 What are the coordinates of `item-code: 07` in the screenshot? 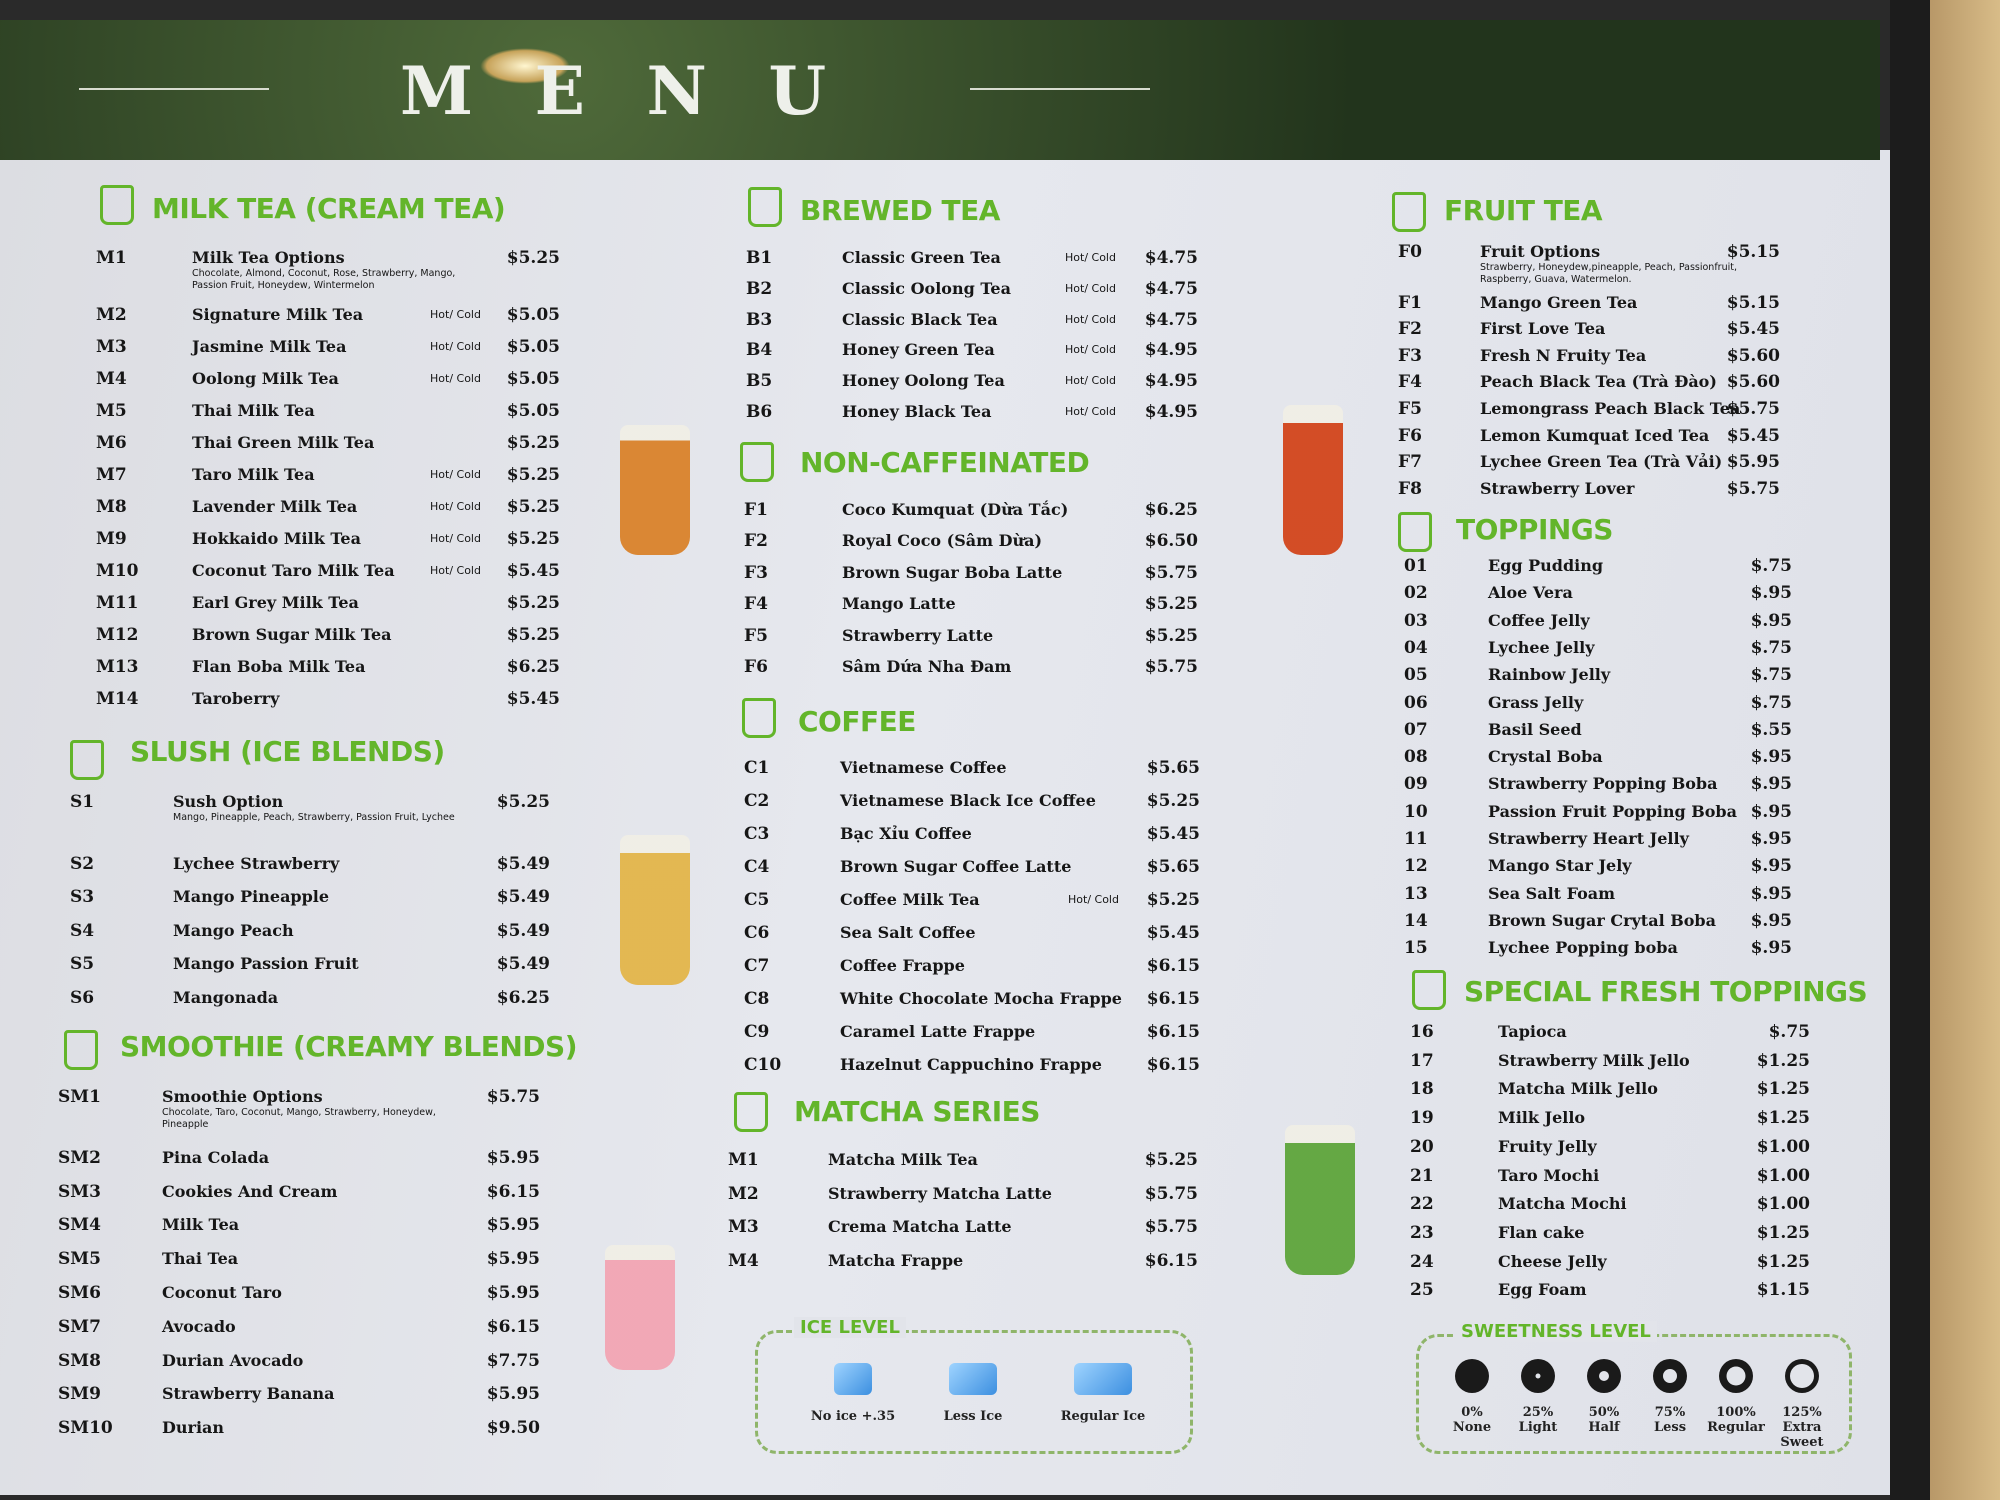 It's located at (1416, 729).